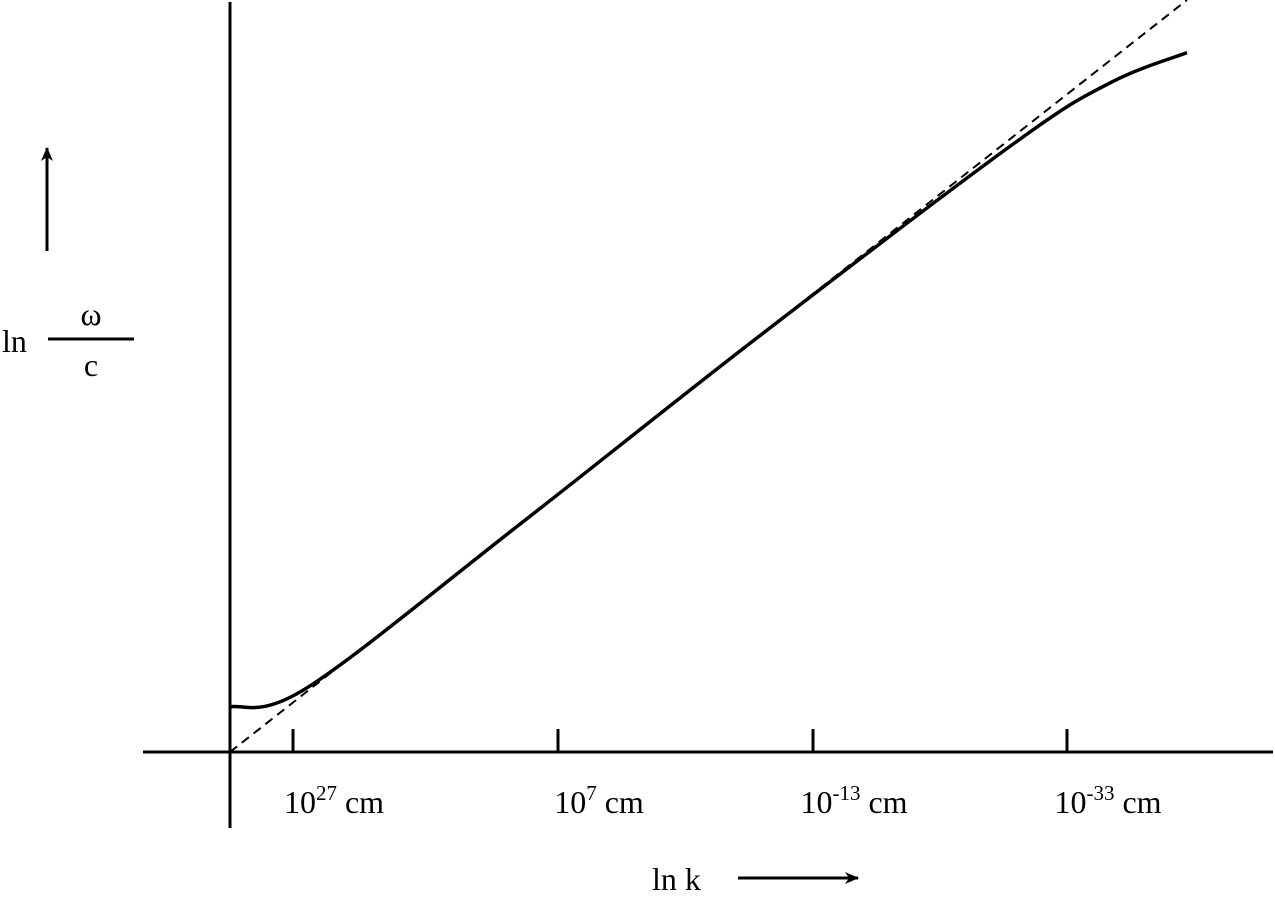 The image size is (1275, 900). What do you see at coordinates (570, 802) in the screenshot?
I see `x-tick-label-base-1: 10` at bounding box center [570, 802].